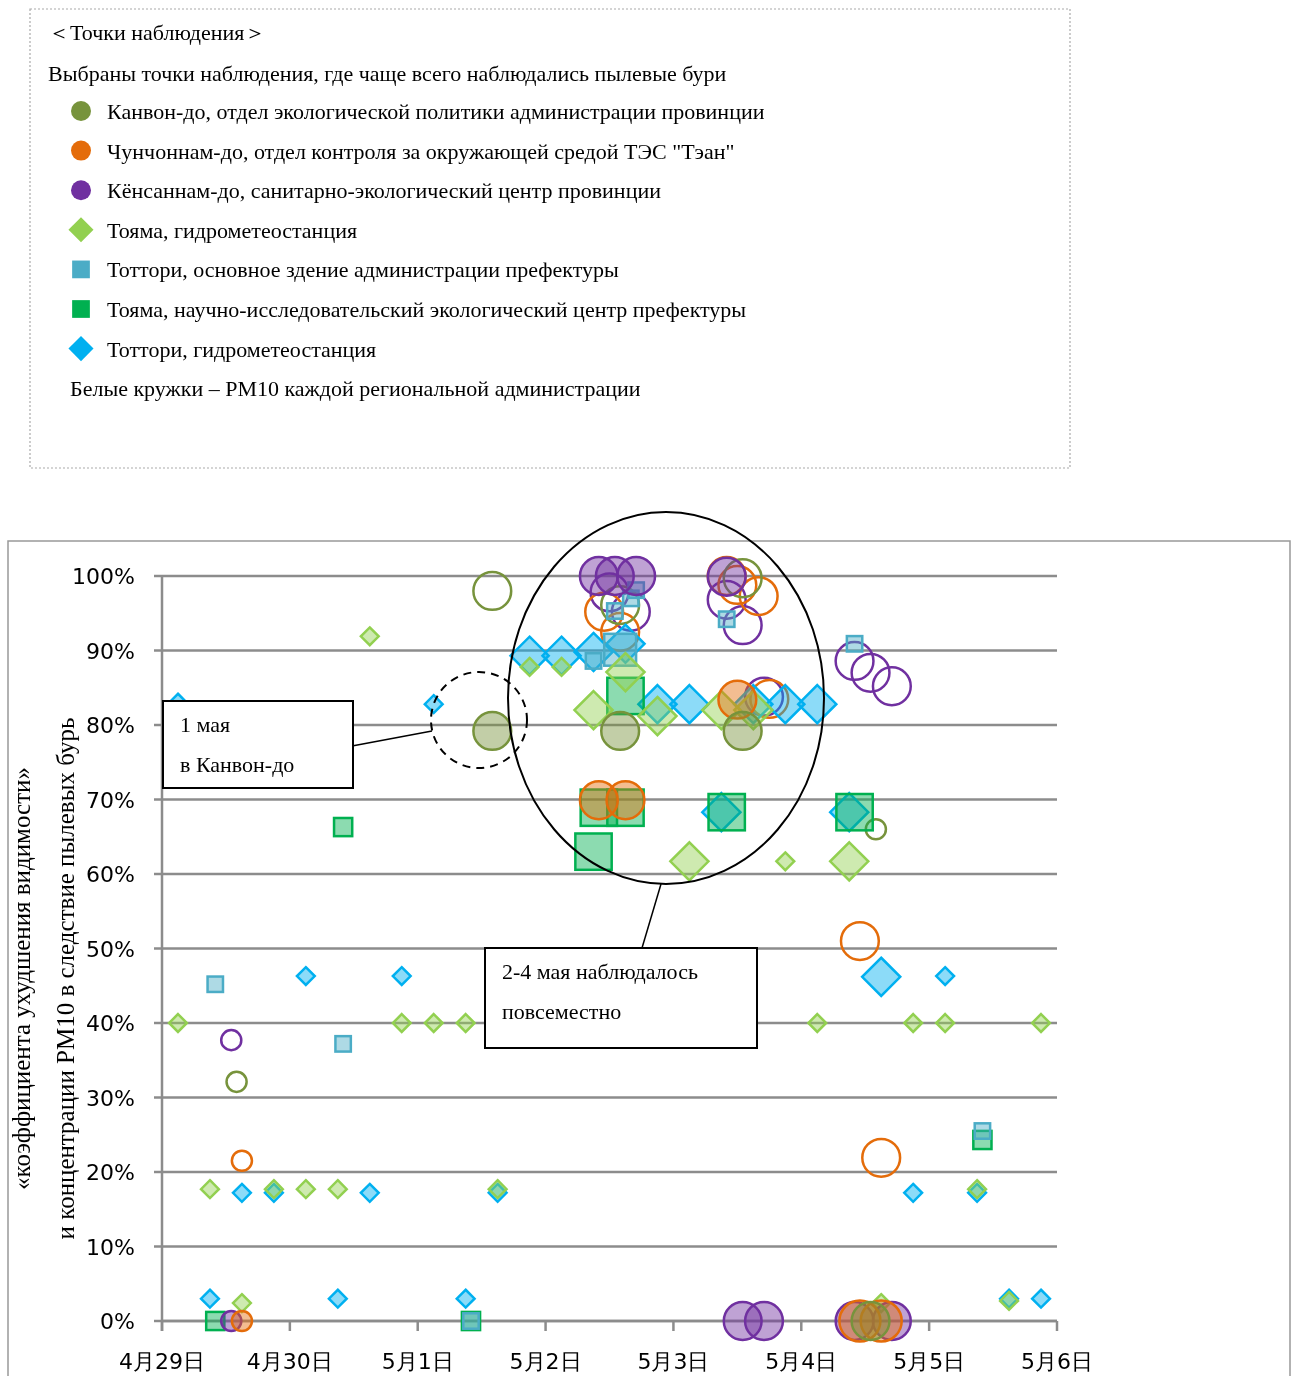  Describe the element at coordinates (237, 744) in the screenshot. I see `annotation: 1 мая в Канвон-до` at that location.